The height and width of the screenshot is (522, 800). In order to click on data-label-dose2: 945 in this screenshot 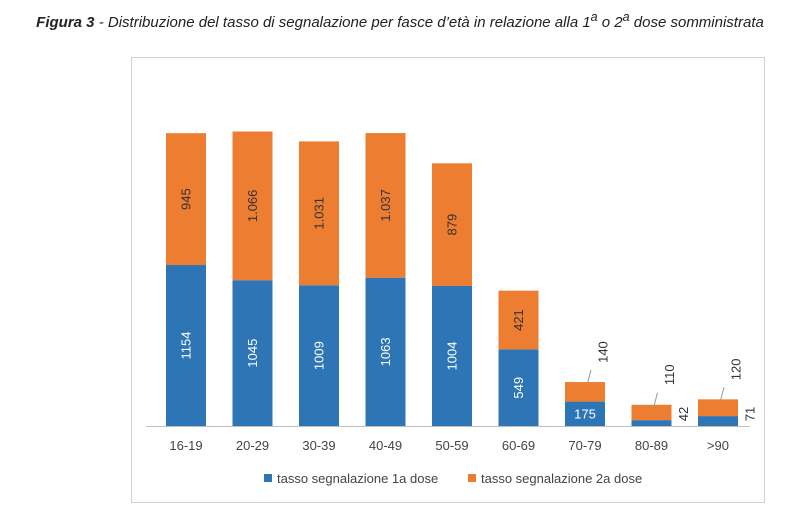, I will do `click(186, 199)`.